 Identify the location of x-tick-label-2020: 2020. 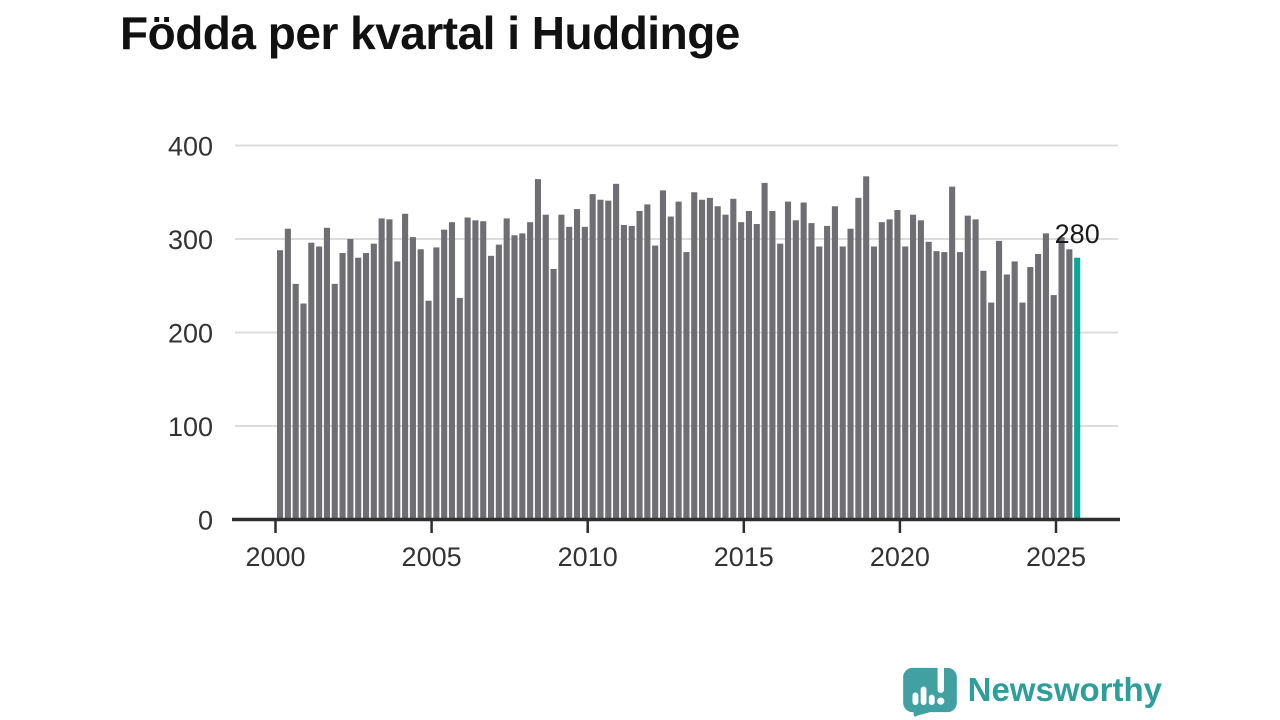
(900, 557).